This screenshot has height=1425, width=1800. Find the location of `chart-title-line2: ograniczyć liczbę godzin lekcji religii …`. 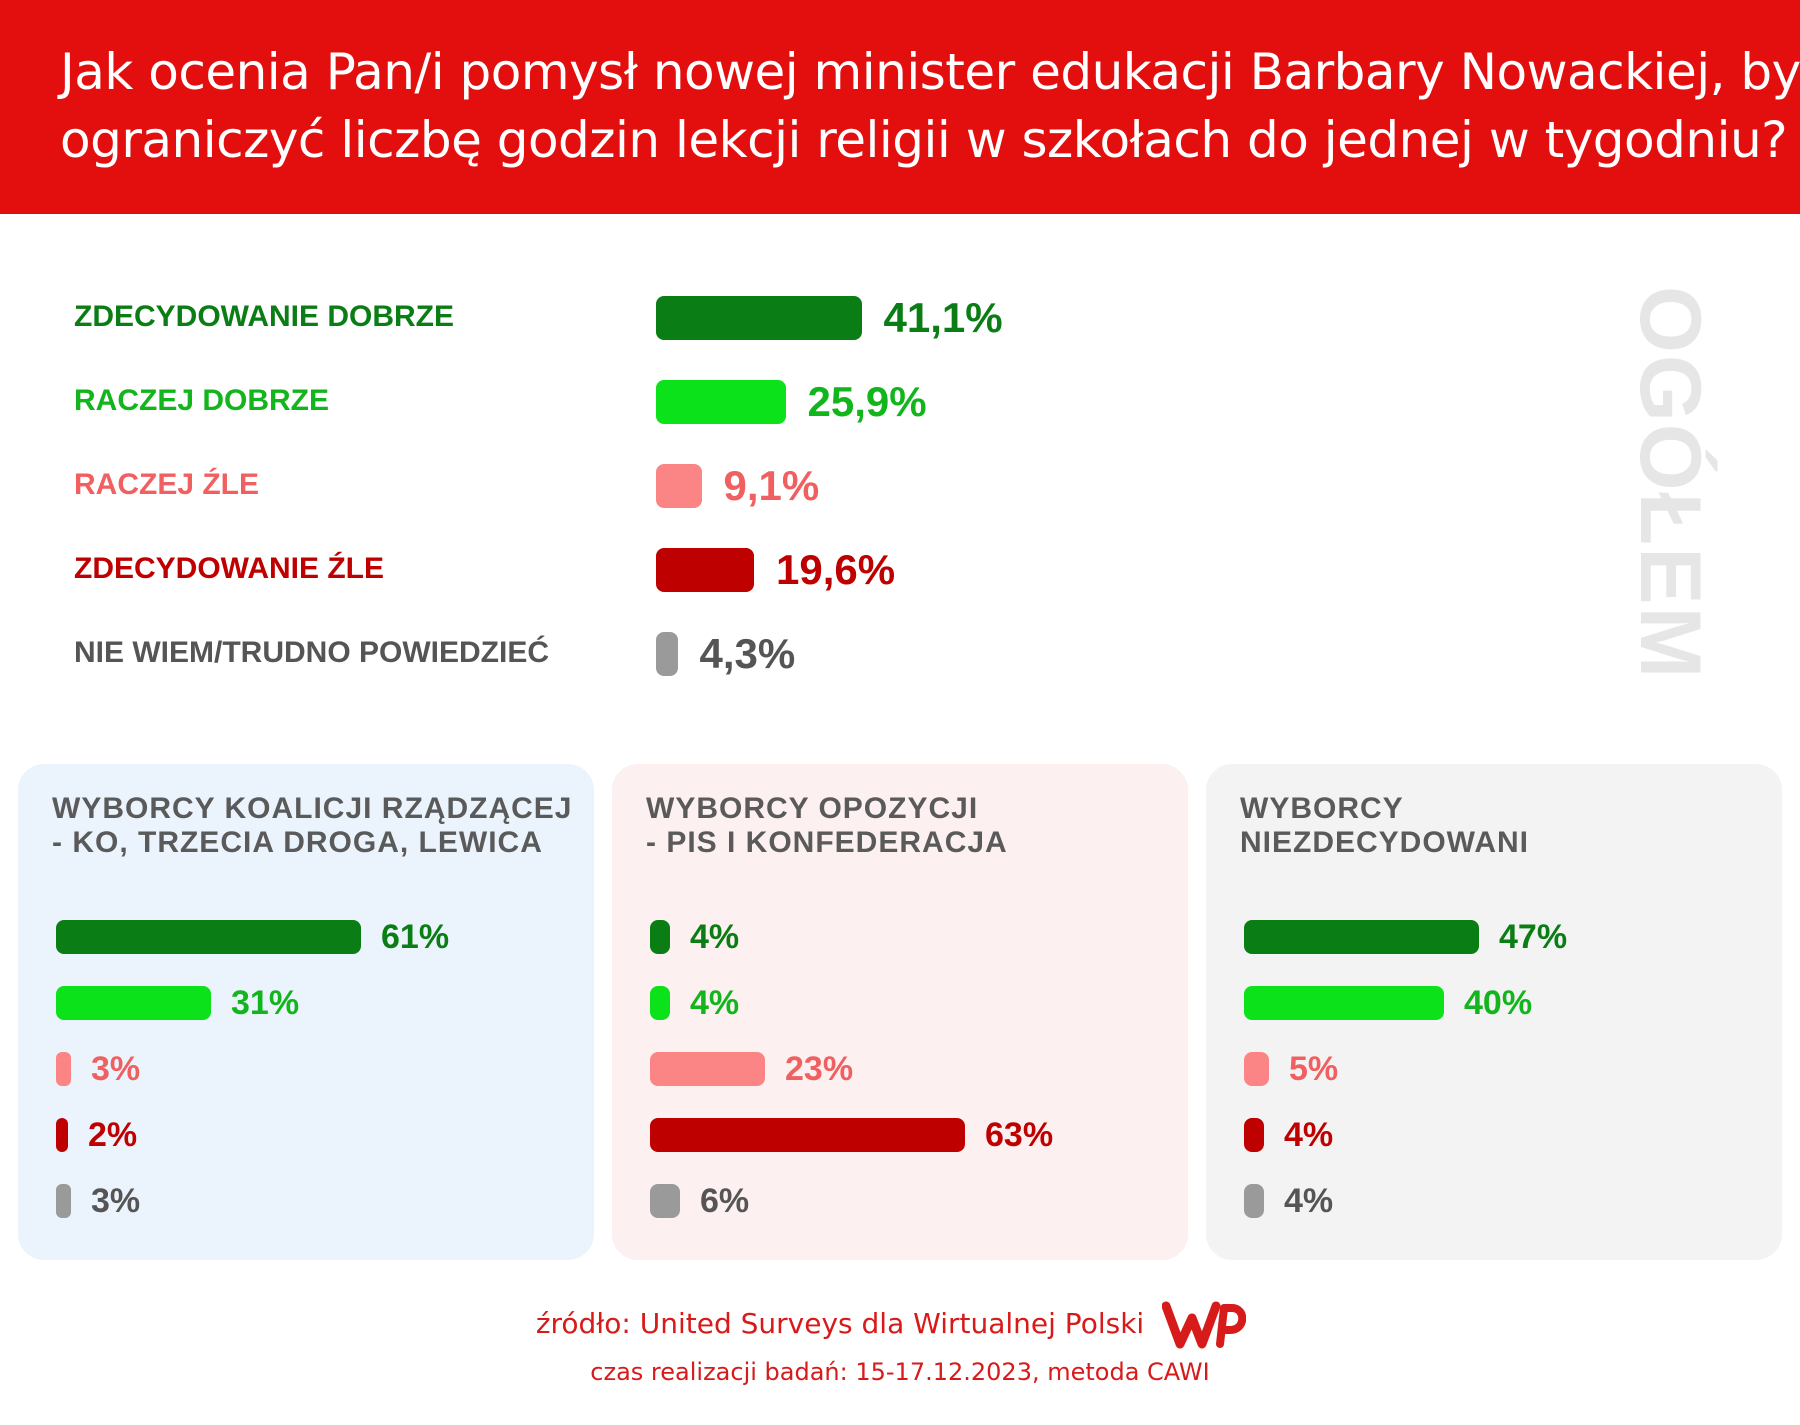

chart-title-line2: ograniczyć liczbę godzin lekcji religii … is located at coordinates (924, 140).